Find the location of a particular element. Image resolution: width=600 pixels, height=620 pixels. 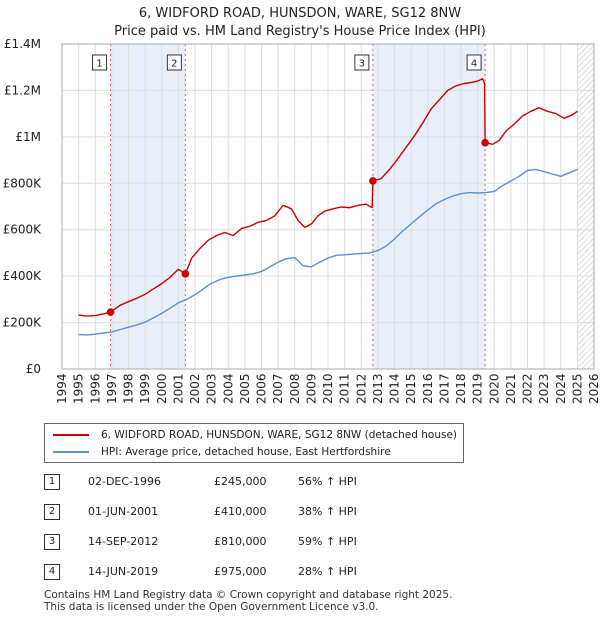

x-tick-label: 2012 is located at coordinates (361, 388).